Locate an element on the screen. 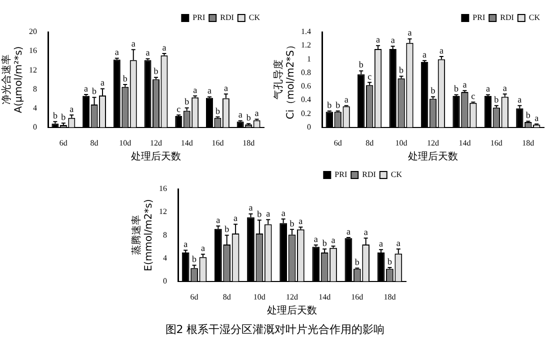  y-tick-label: 16 is located at coordinates (163, 189).